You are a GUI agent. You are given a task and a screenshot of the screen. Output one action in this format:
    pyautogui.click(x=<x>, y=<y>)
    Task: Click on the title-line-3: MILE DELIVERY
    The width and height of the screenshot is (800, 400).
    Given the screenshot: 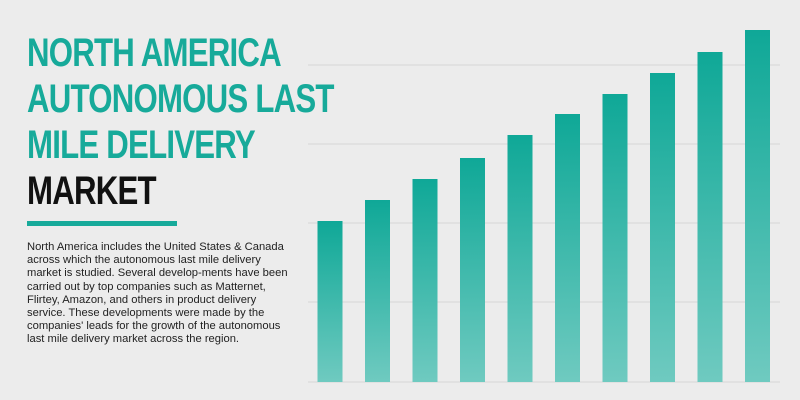 What is the action you would take?
    pyautogui.click(x=141, y=145)
    